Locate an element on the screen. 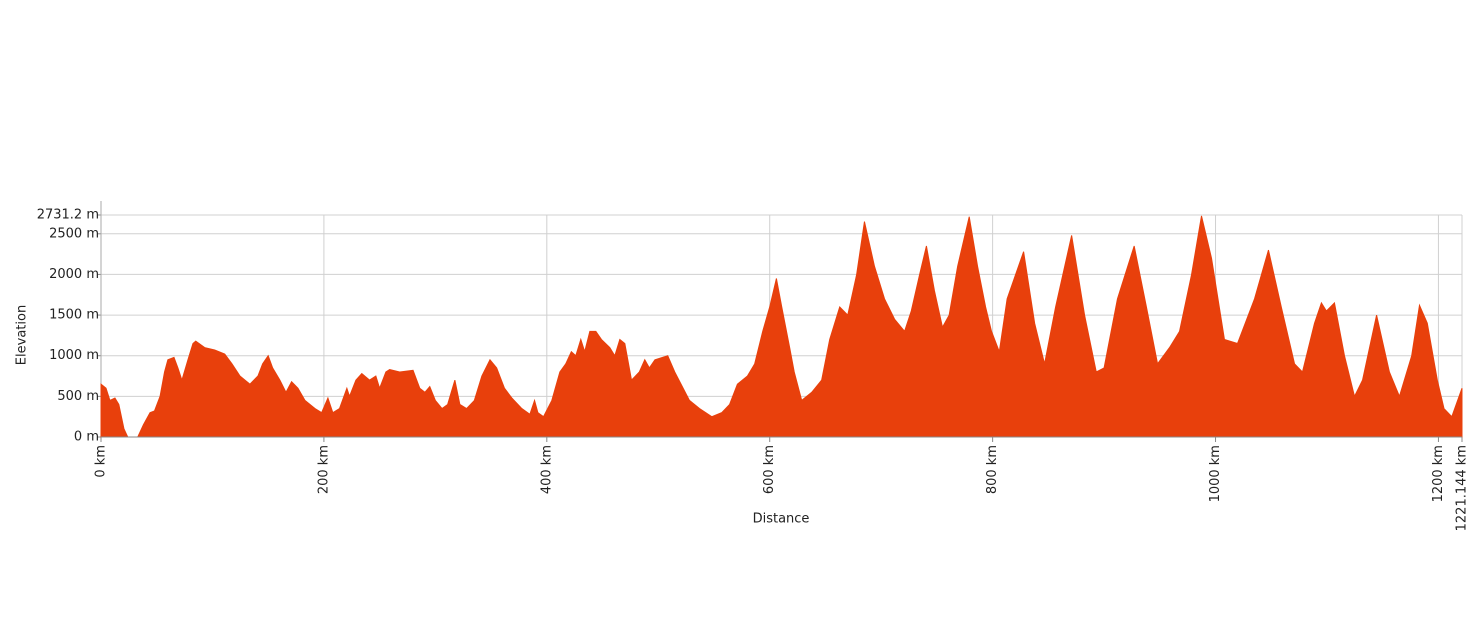 This screenshot has width=1482, height=635. y-tick-label: 1000 m is located at coordinates (74, 355).